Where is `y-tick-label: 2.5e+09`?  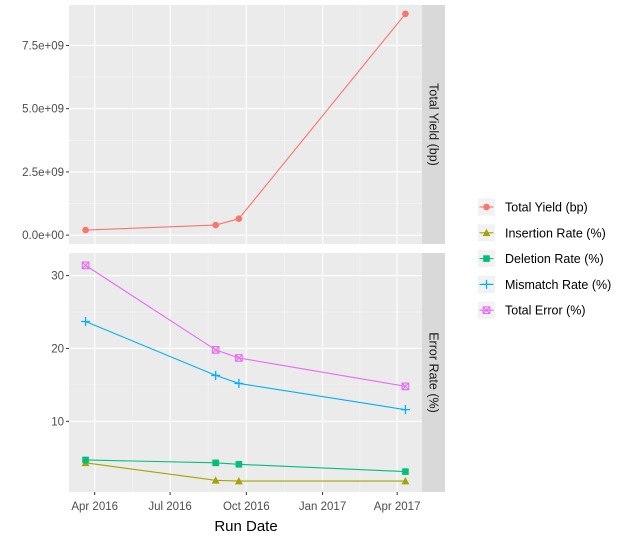 y-tick-label: 2.5e+09 is located at coordinates (43, 173).